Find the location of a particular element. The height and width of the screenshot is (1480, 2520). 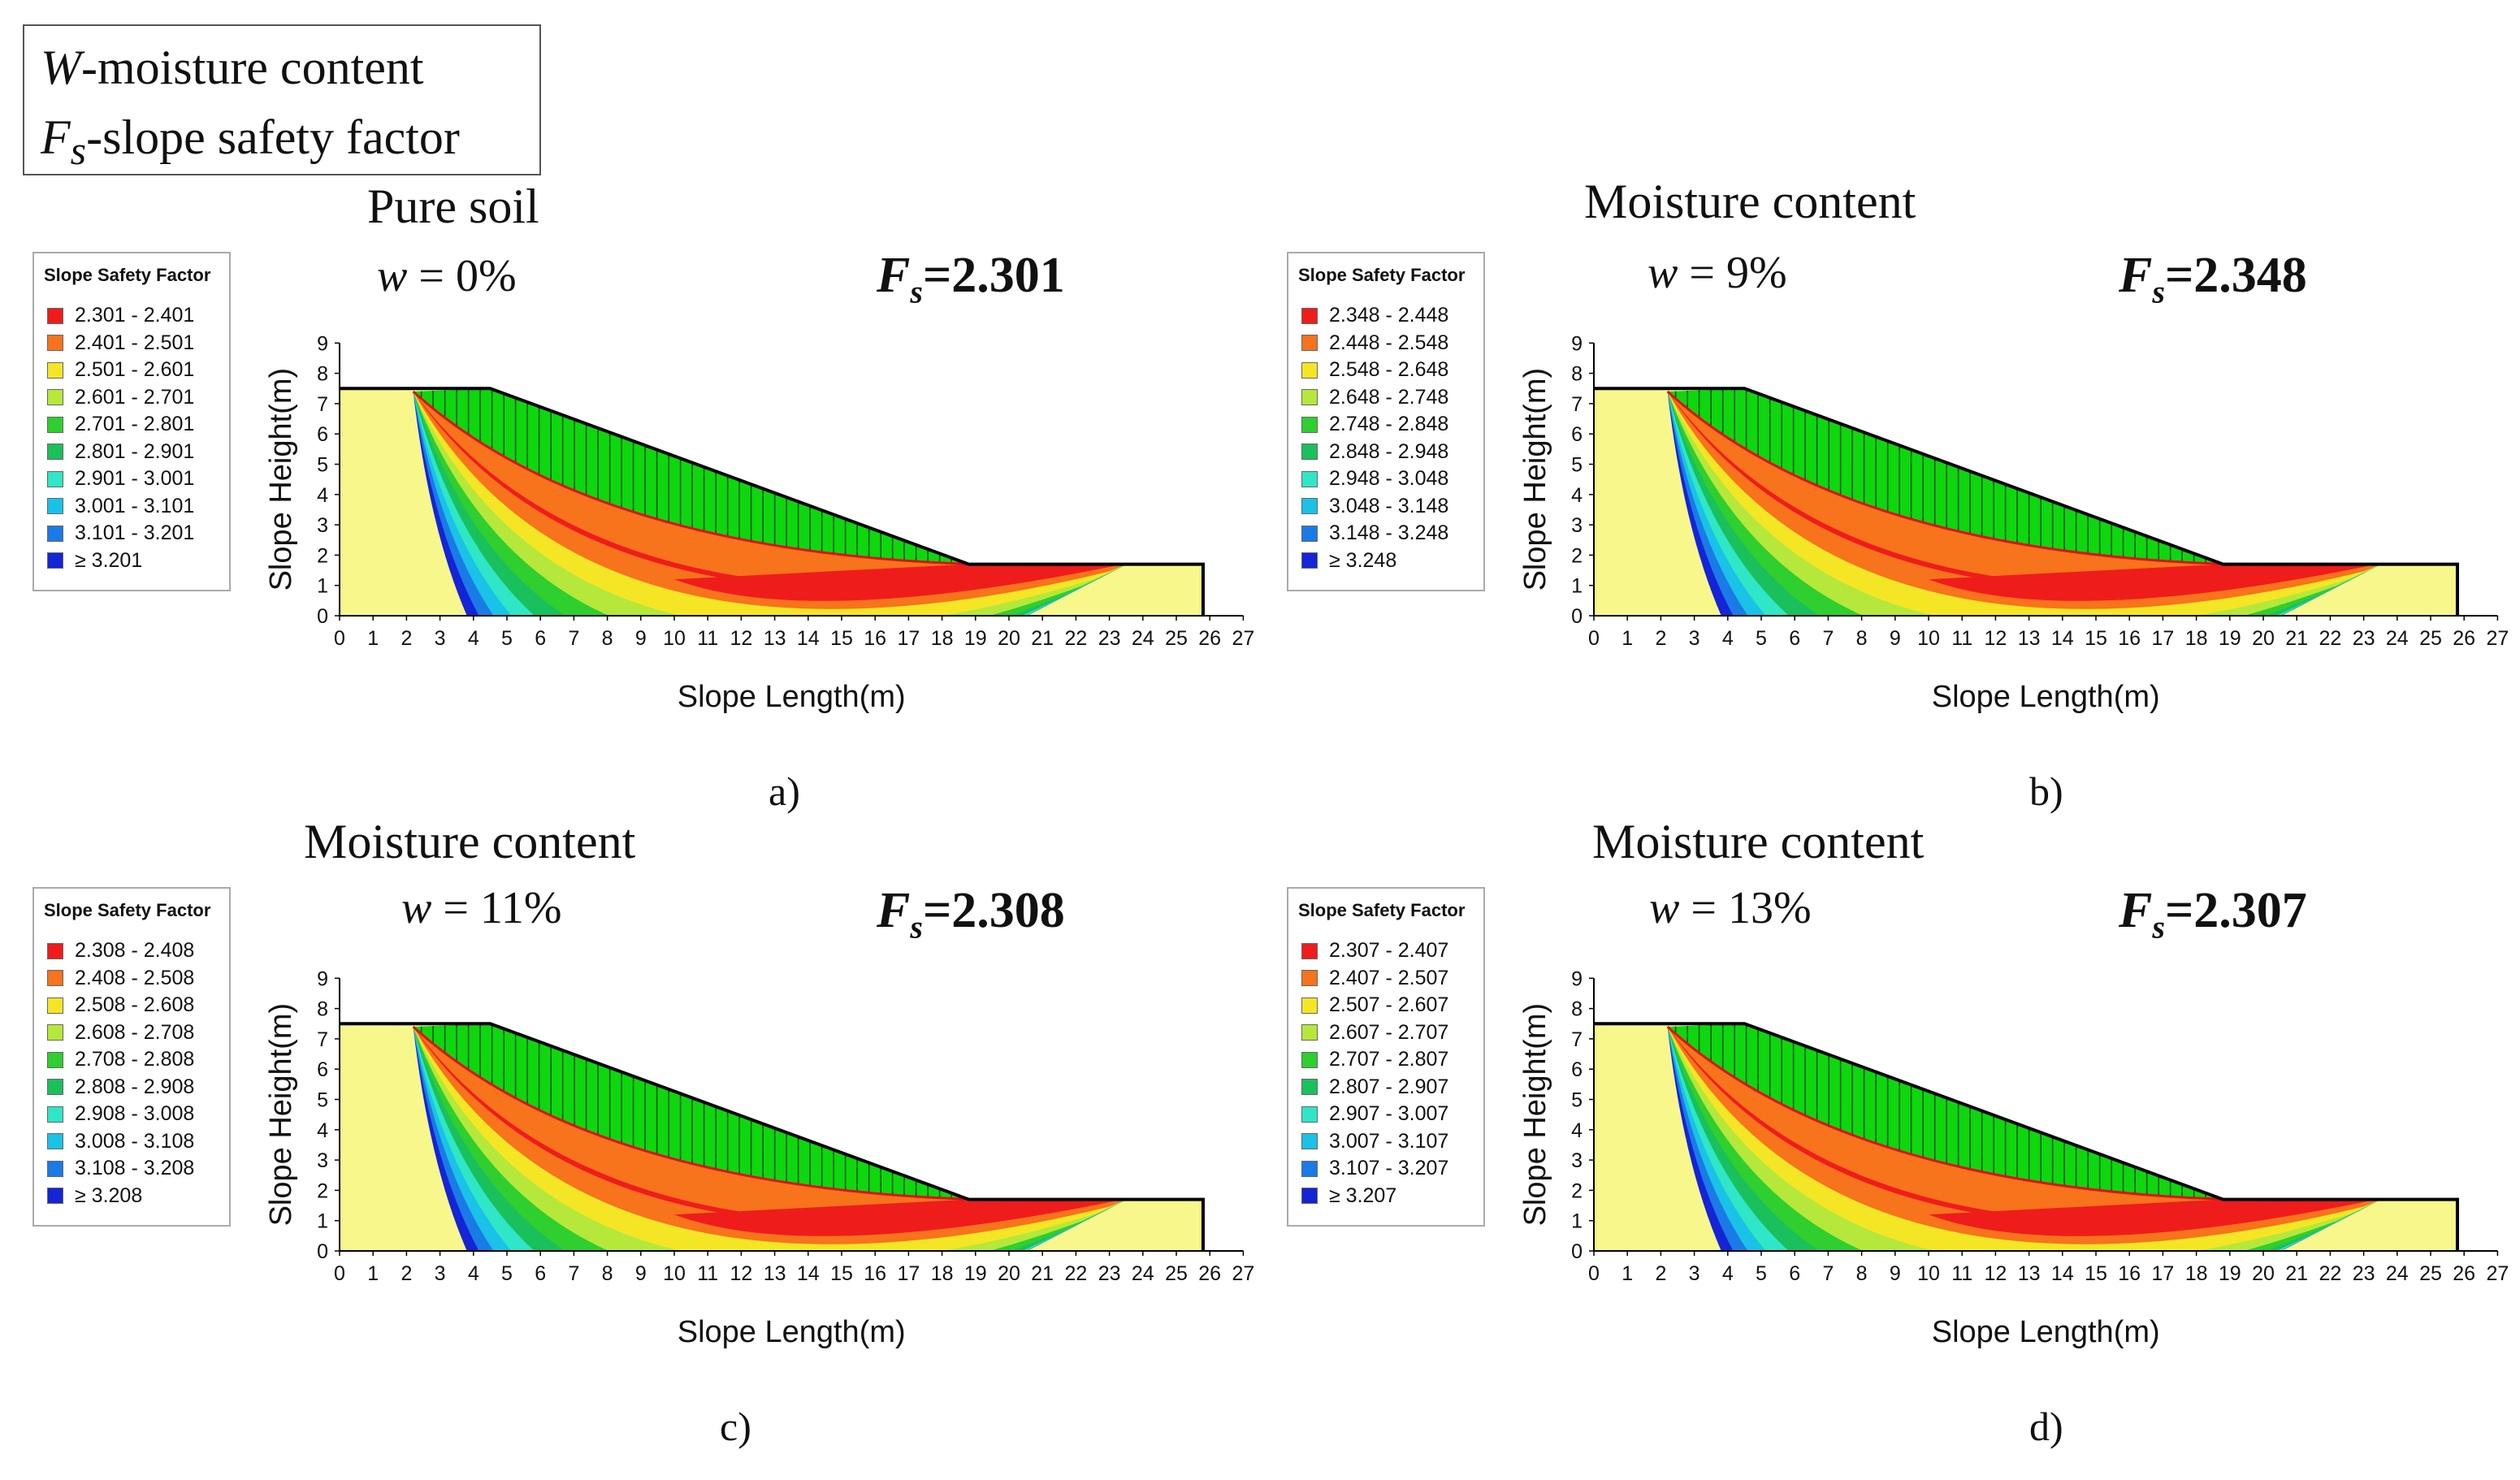

legend-item: 3.148 - 3.248 is located at coordinates (1375, 533).